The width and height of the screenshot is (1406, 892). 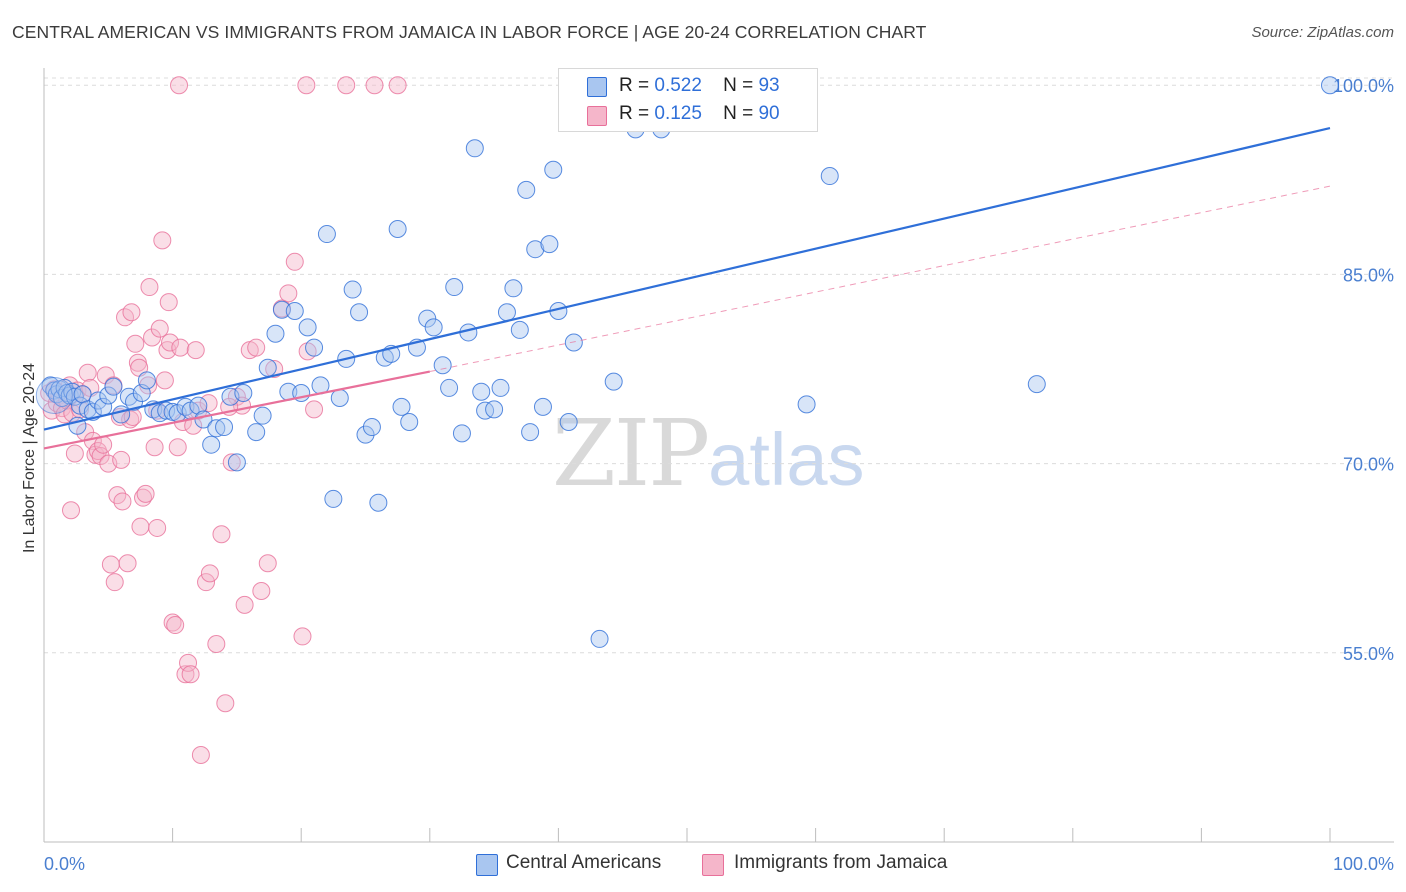 What do you see at coordinates (584, 862) in the screenshot?
I see `bottom-legend-blue: Central Americans` at bounding box center [584, 862].